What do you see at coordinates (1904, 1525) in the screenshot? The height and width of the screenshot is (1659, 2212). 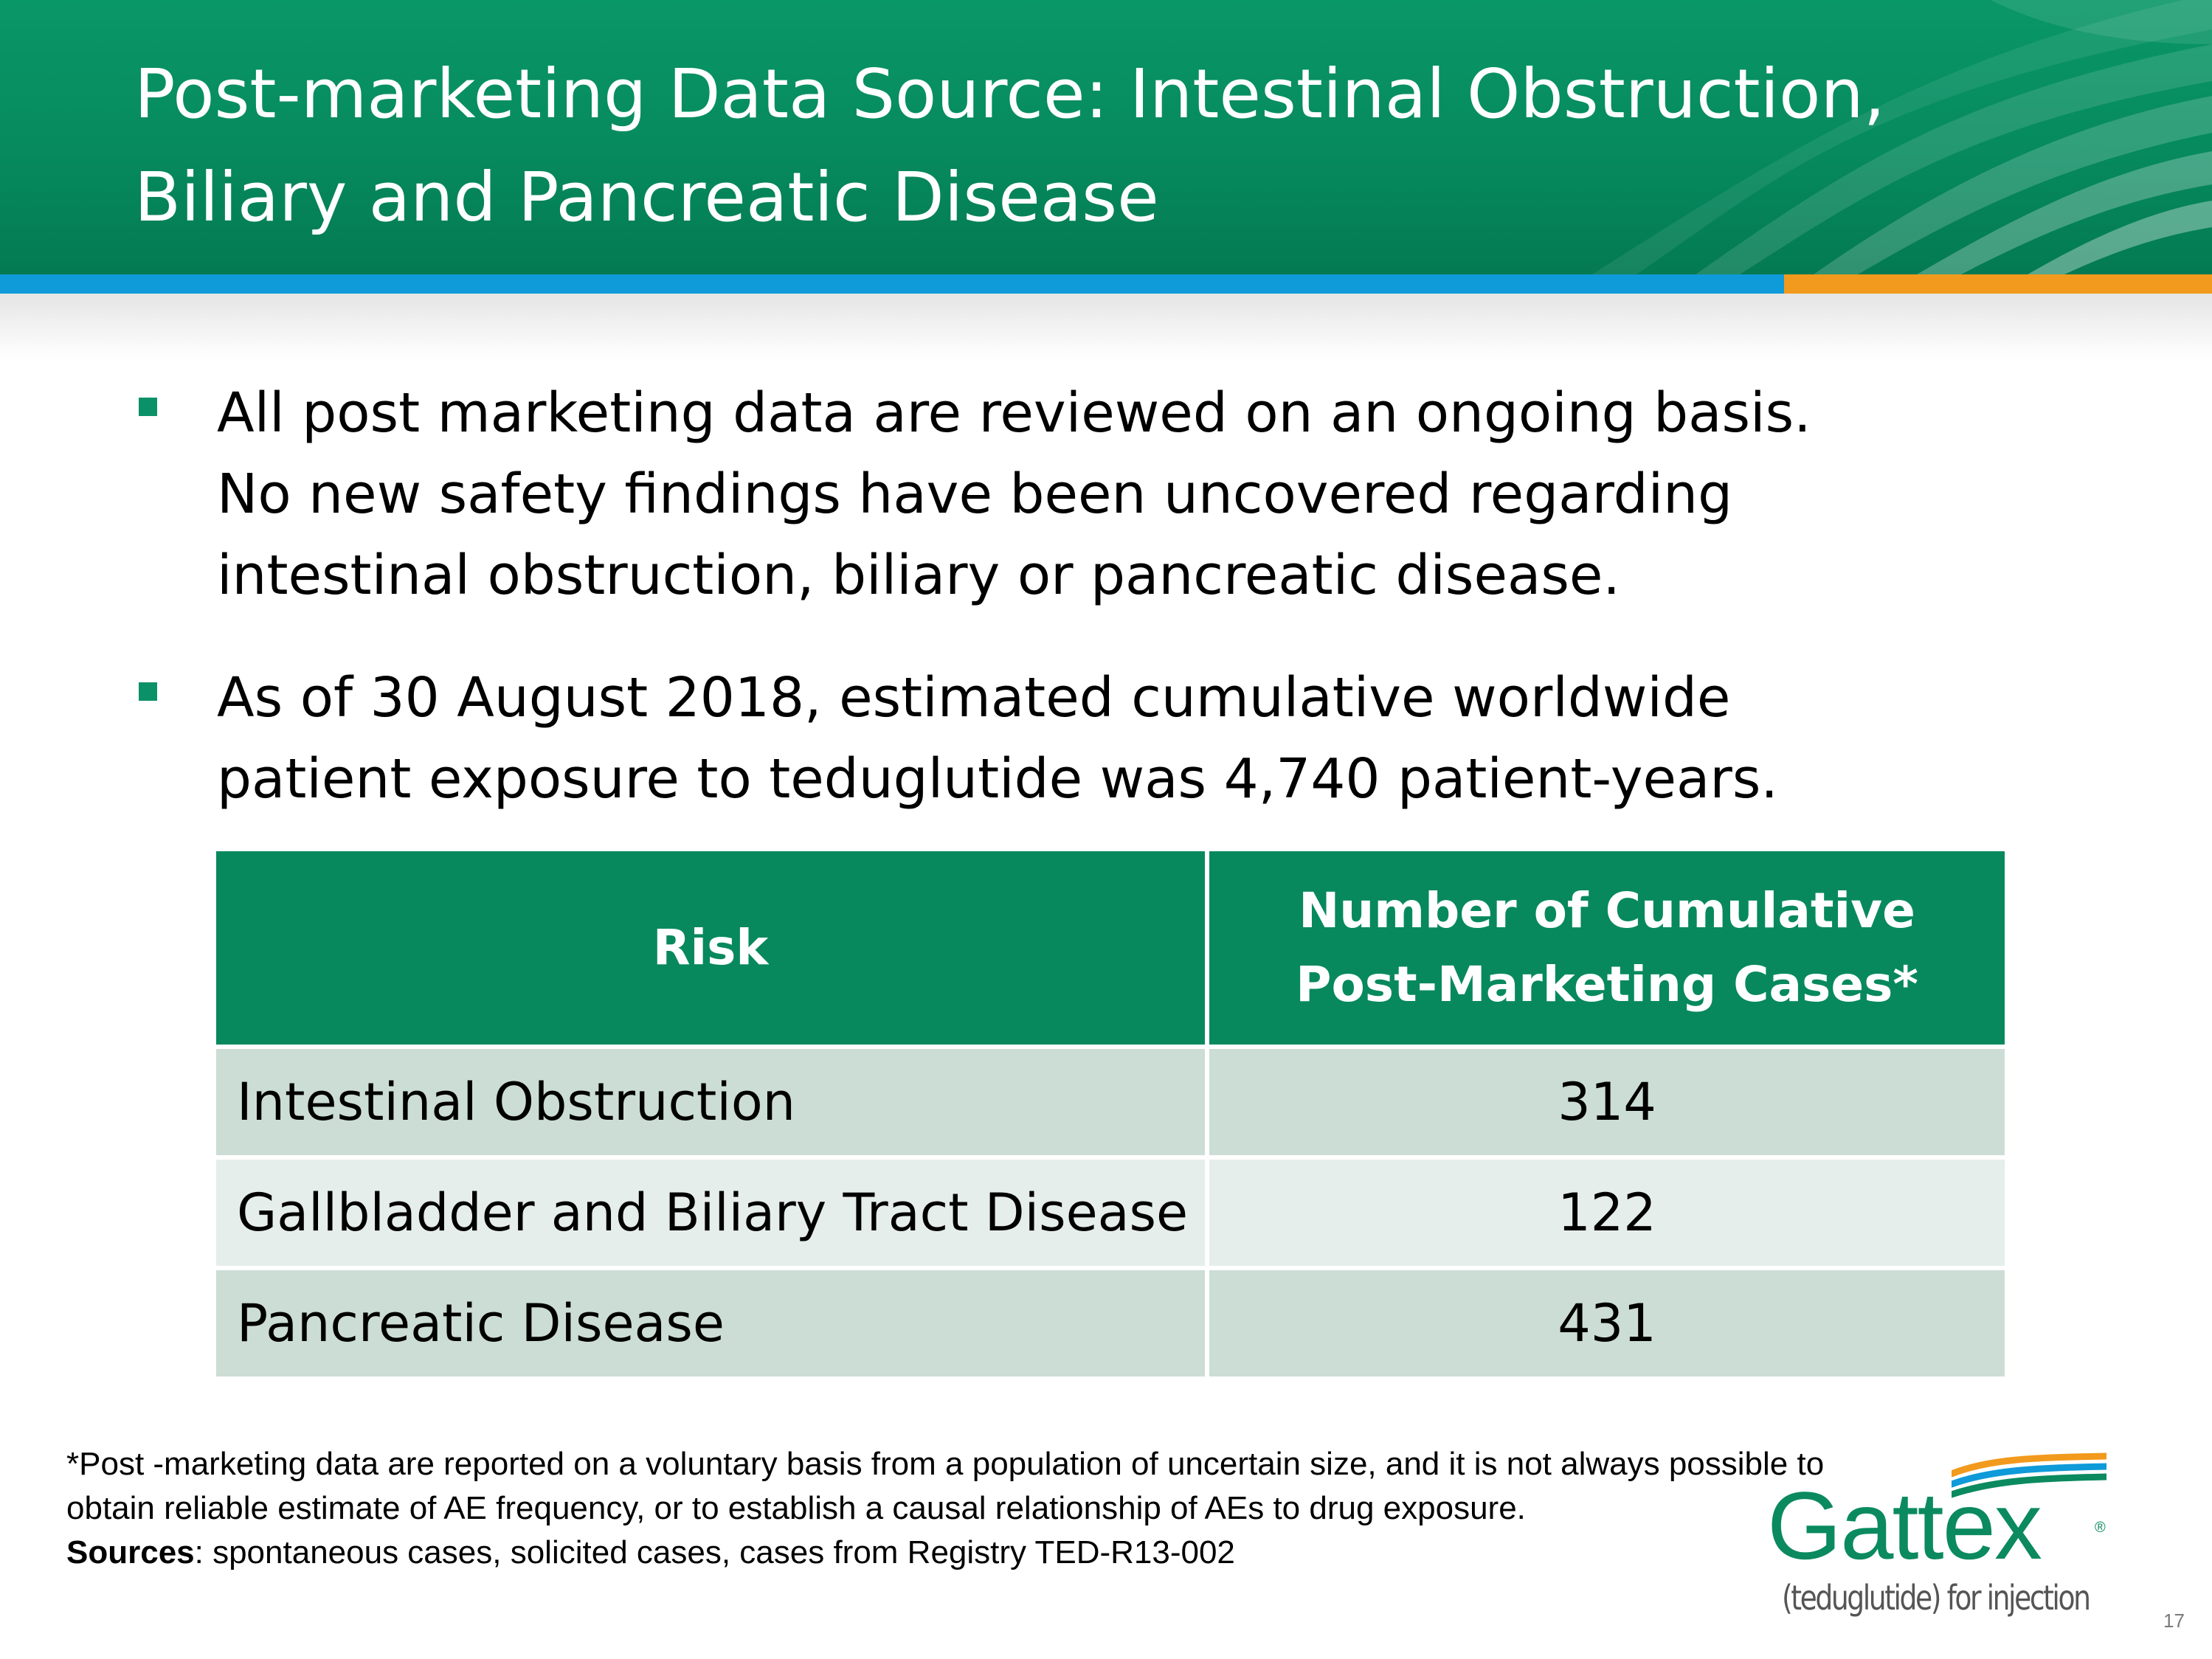 I see `logo-brand-text: Gattex` at bounding box center [1904, 1525].